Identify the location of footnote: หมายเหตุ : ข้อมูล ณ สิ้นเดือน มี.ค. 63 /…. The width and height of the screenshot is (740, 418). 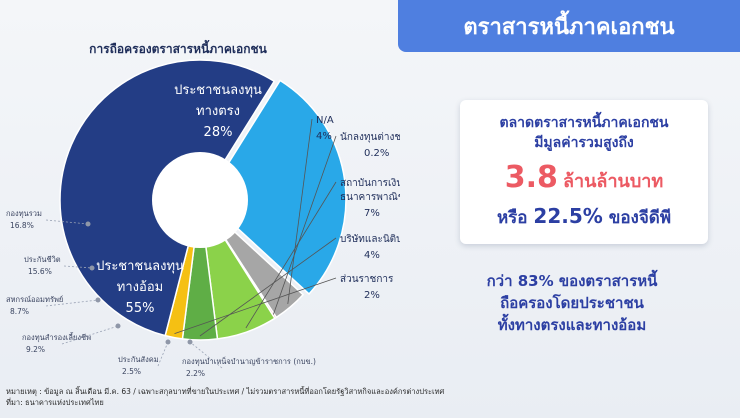
(371, 397).